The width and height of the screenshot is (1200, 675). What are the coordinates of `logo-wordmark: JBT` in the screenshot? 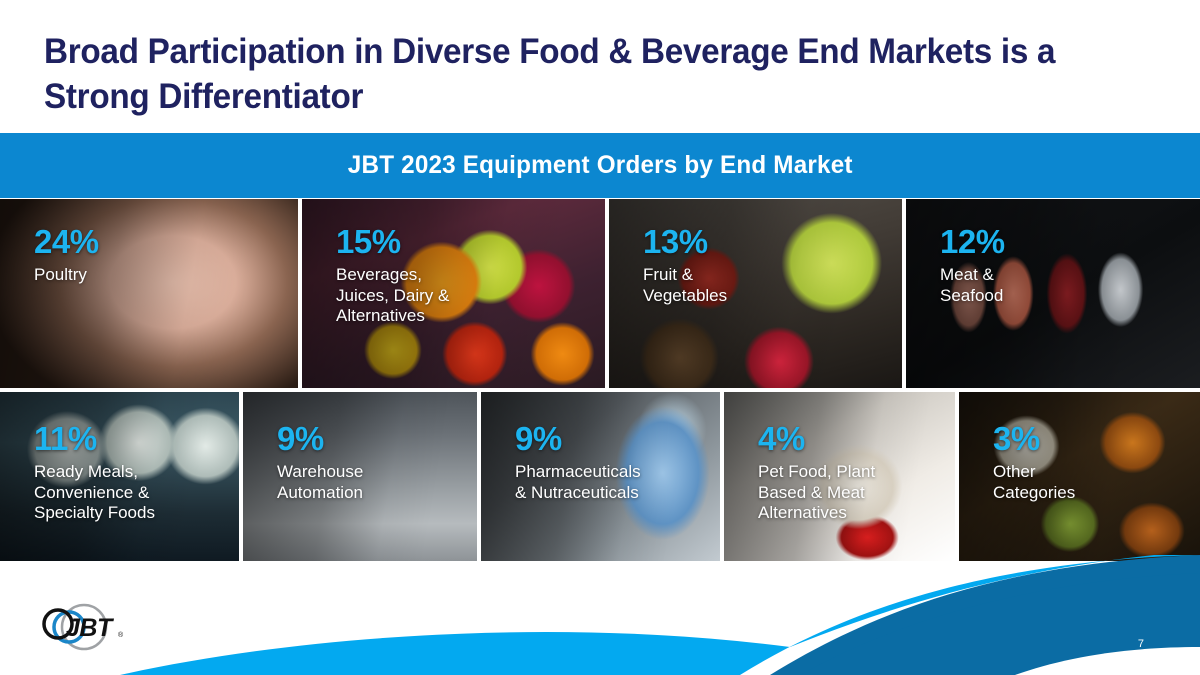 It's located at (90, 628).